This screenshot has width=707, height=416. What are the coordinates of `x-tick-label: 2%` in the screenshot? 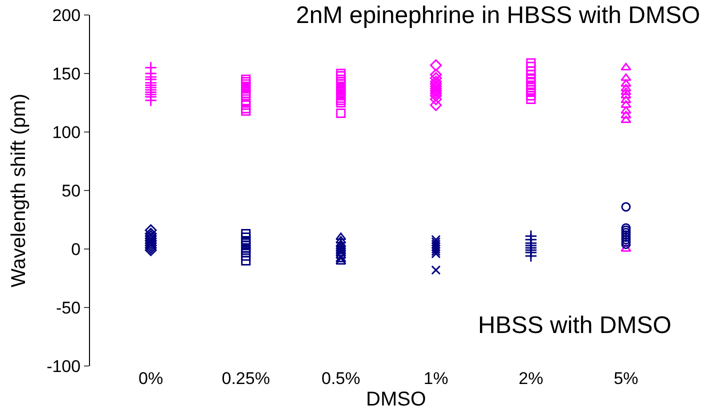 It's located at (531, 378).